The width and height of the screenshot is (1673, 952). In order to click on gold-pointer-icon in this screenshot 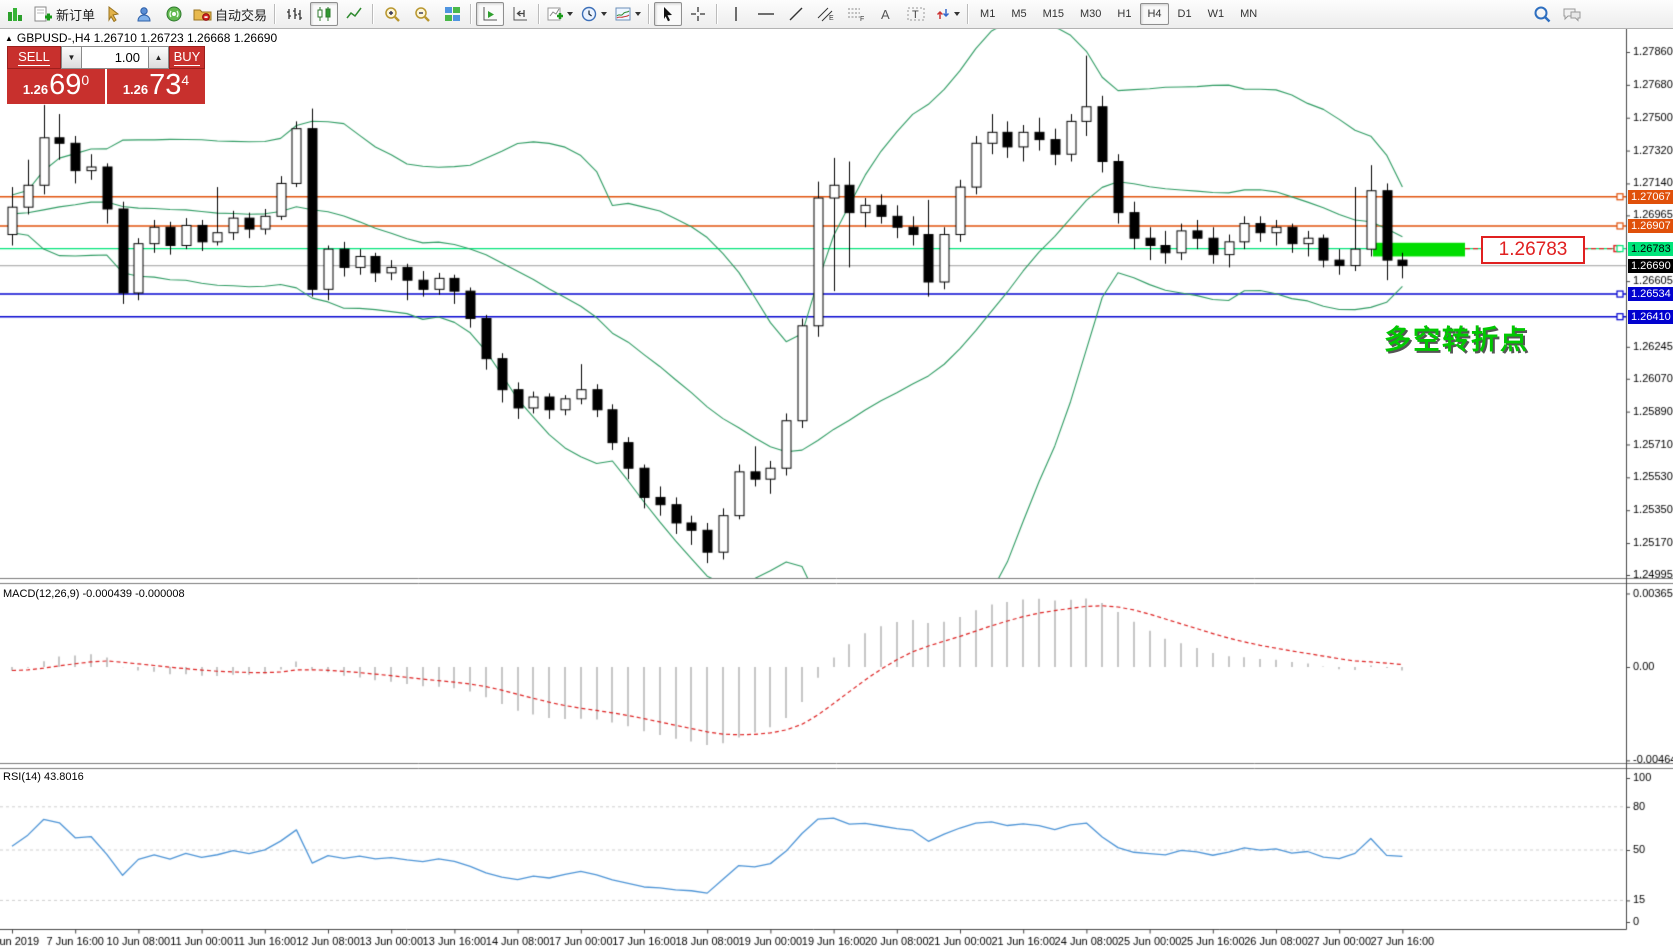, I will do `click(114, 14)`.